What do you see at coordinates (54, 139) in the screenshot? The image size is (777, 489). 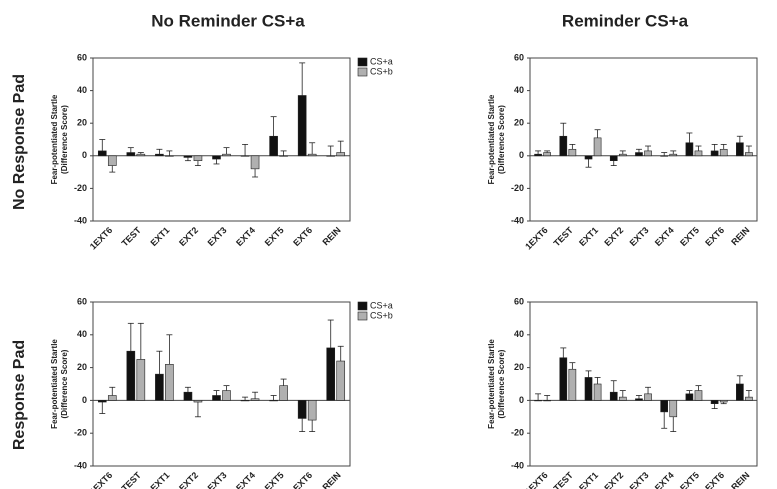 I see `y-axis-label: Fear-potentiated Startle` at bounding box center [54, 139].